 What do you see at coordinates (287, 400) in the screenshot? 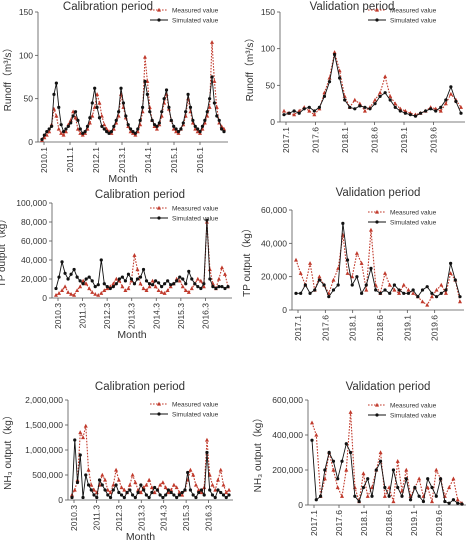
I see `y-tick-label: 600,000` at bounding box center [287, 400].